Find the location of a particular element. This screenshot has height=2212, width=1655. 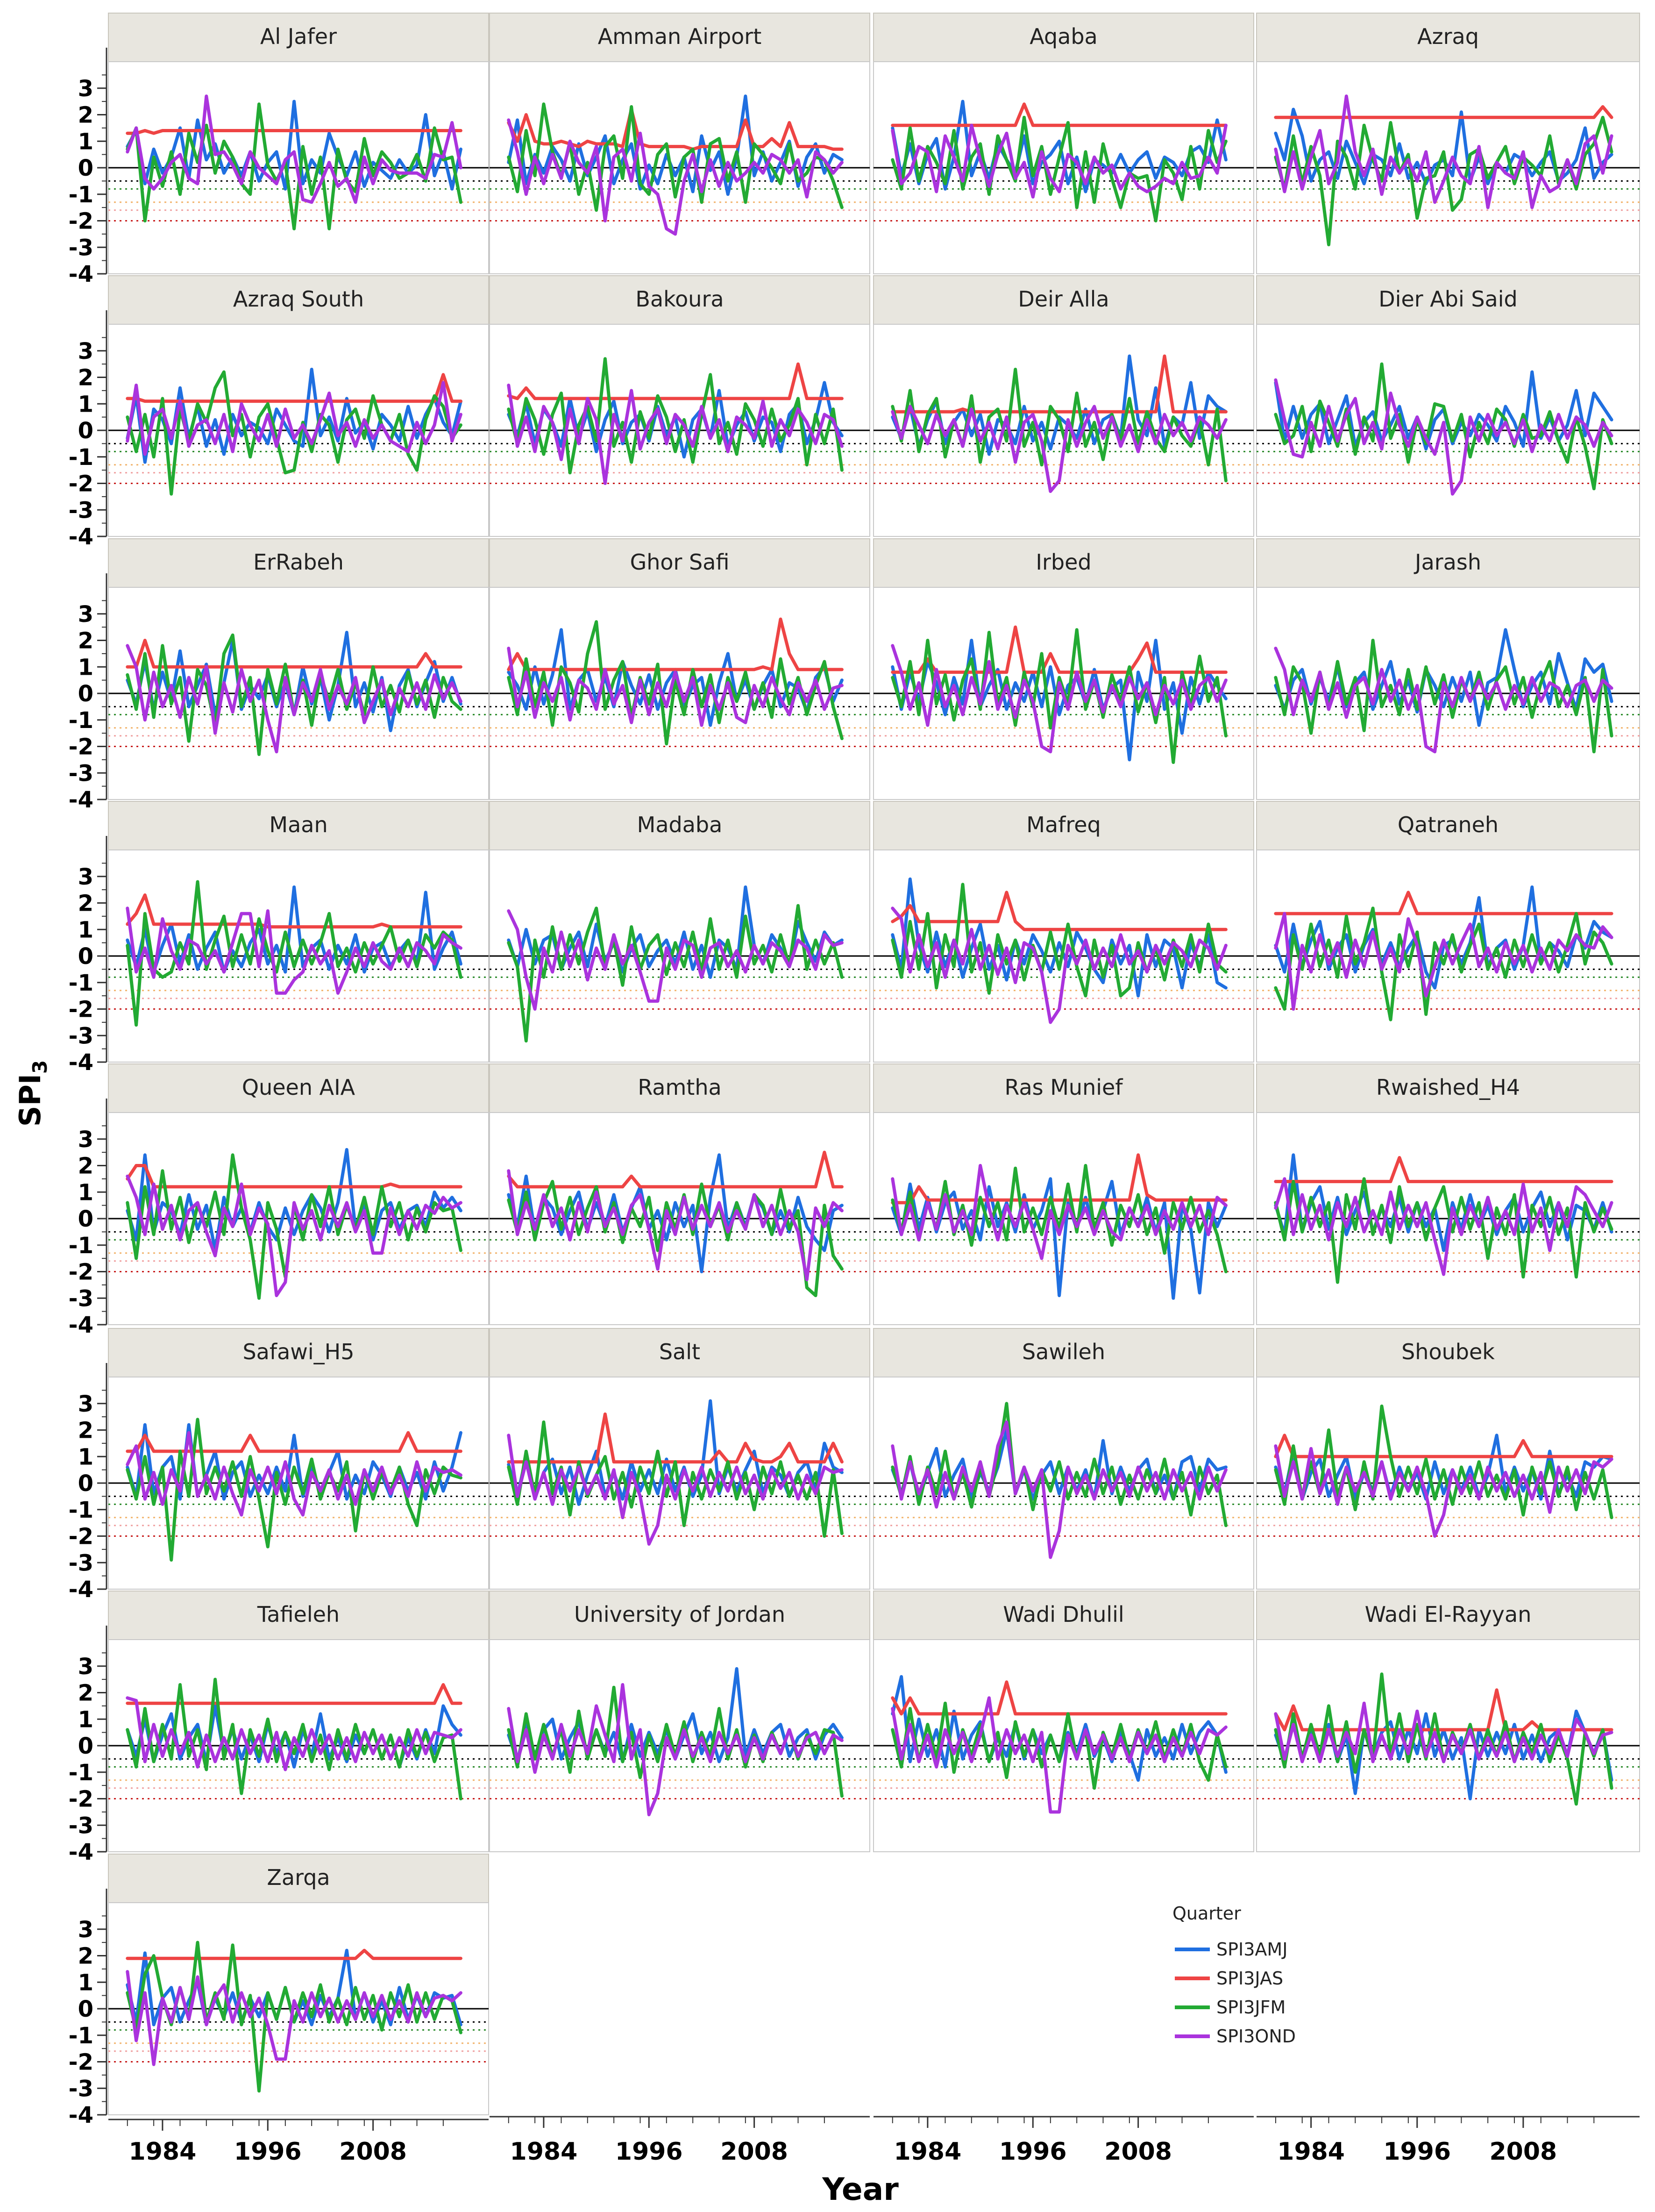

panel-title: Zarqa is located at coordinates (298, 1877).